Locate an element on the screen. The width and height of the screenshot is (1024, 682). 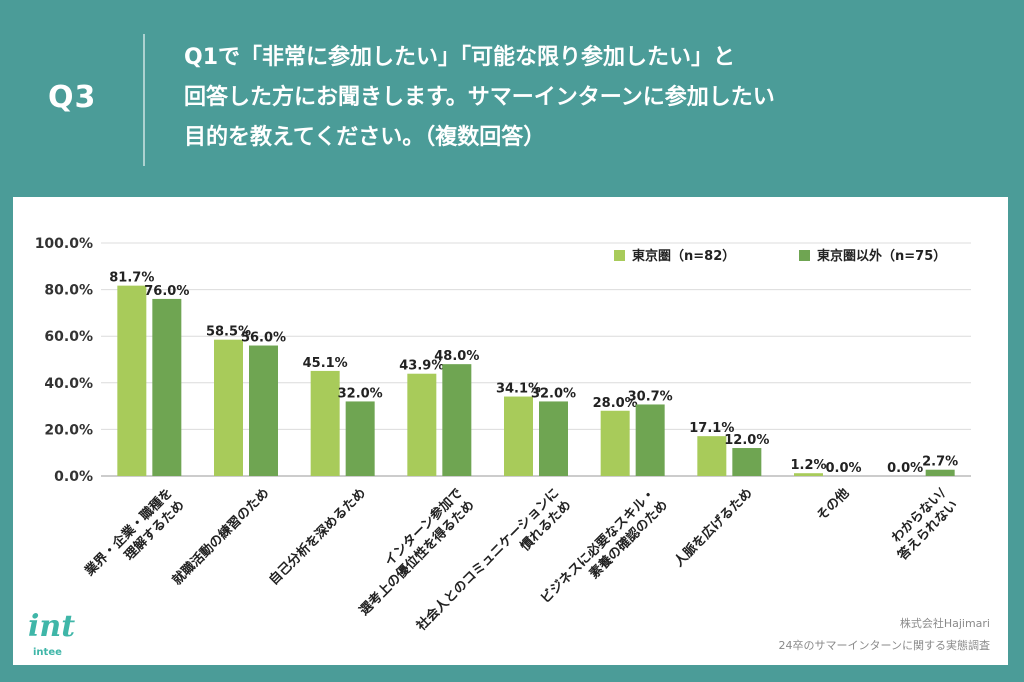
data-label: 30.7% is located at coordinates (650, 396).